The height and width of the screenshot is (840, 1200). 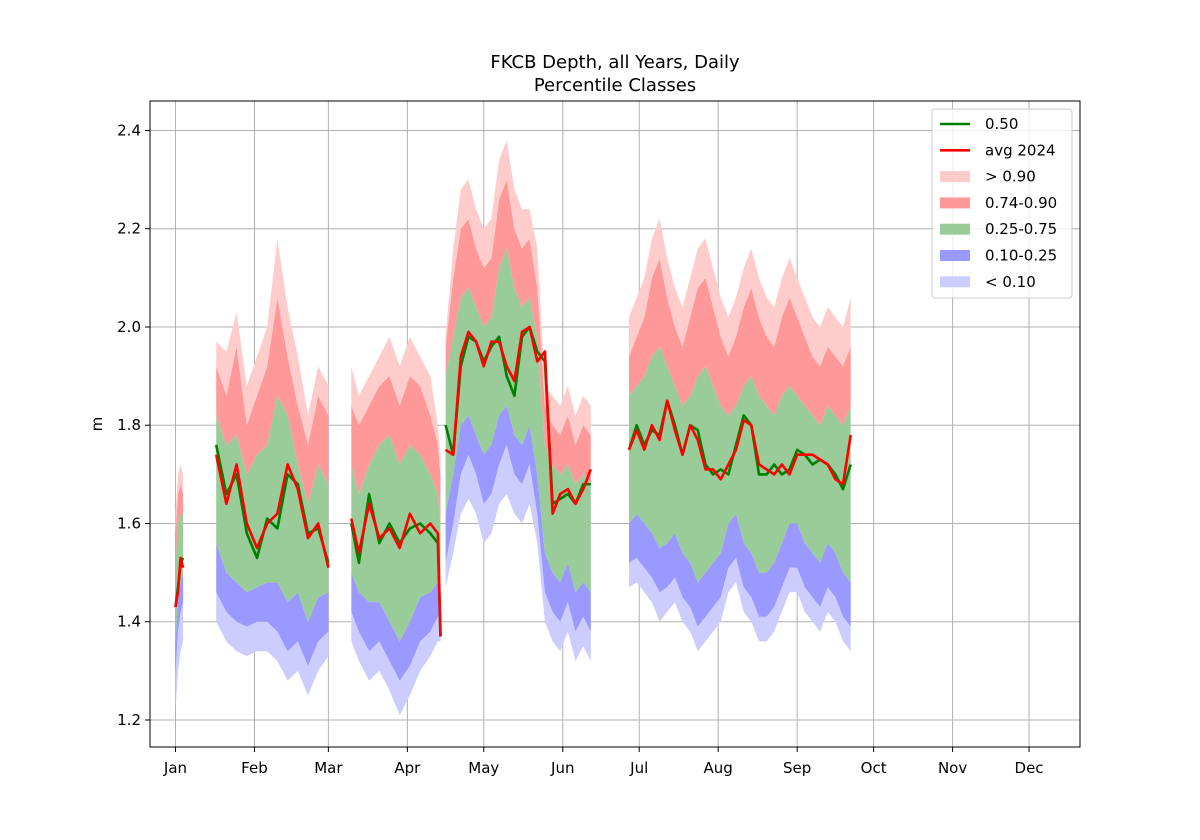 What do you see at coordinates (129, 622) in the screenshot?
I see `y-tick-label: 1.4` at bounding box center [129, 622].